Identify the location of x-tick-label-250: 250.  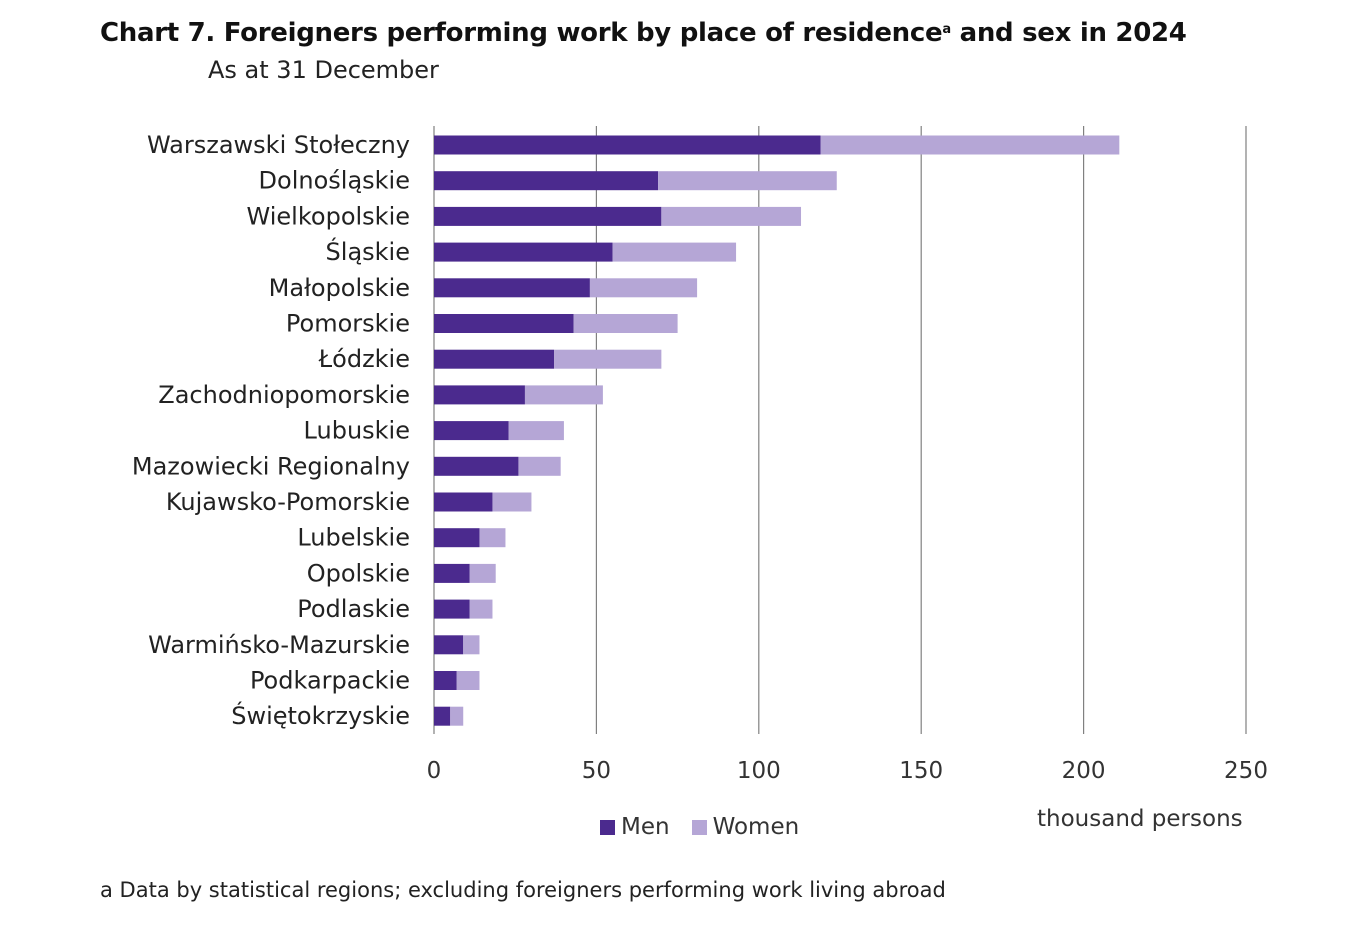
(1246, 771).